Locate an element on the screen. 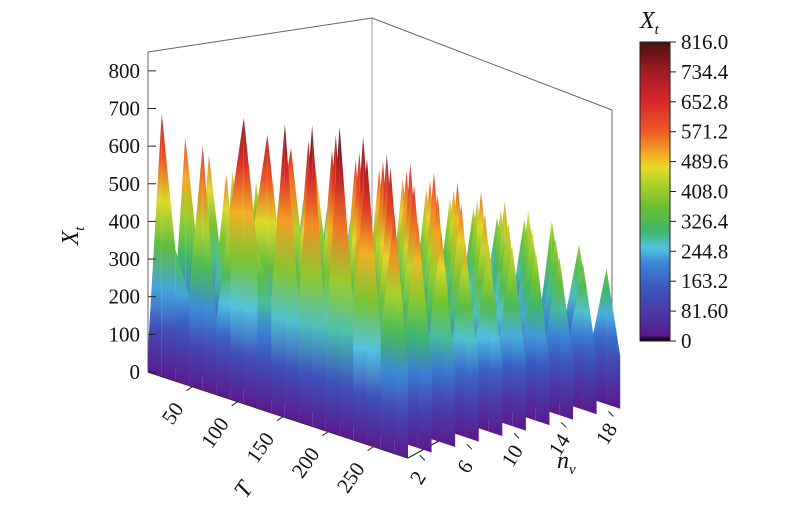  colorbar-level-label: 652.8 is located at coordinates (704, 102).